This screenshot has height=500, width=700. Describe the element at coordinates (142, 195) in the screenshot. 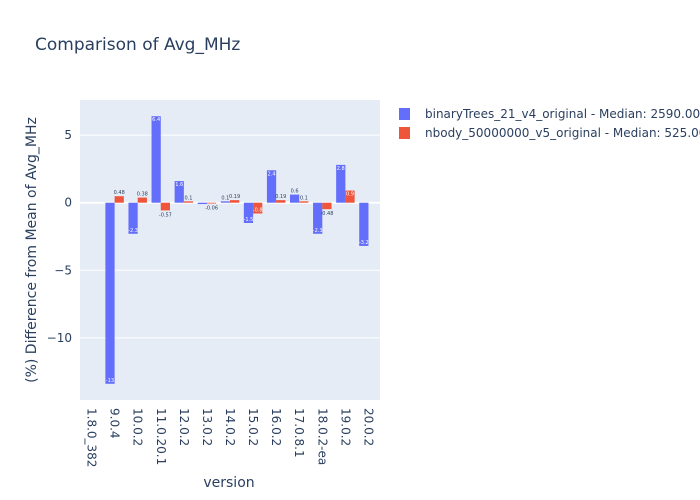

I see `data-label: 0.38` at that location.